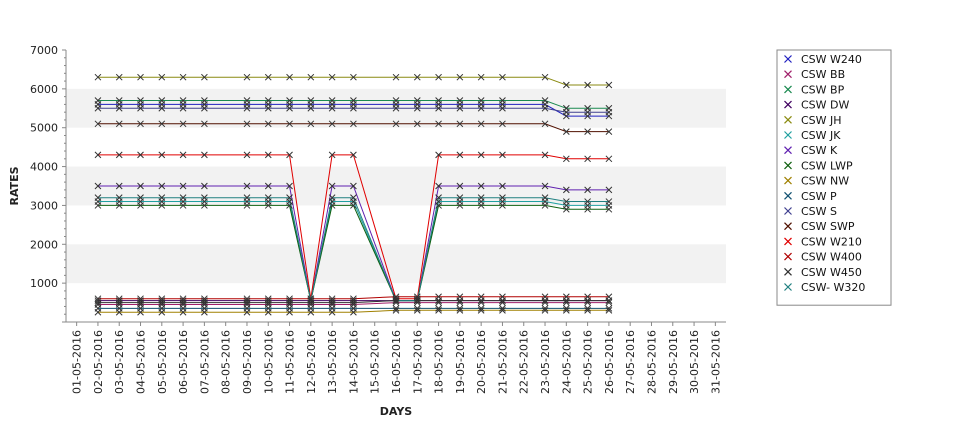  What do you see at coordinates (831, 257) in the screenshot?
I see `legend-label: CSW W400` at bounding box center [831, 257].